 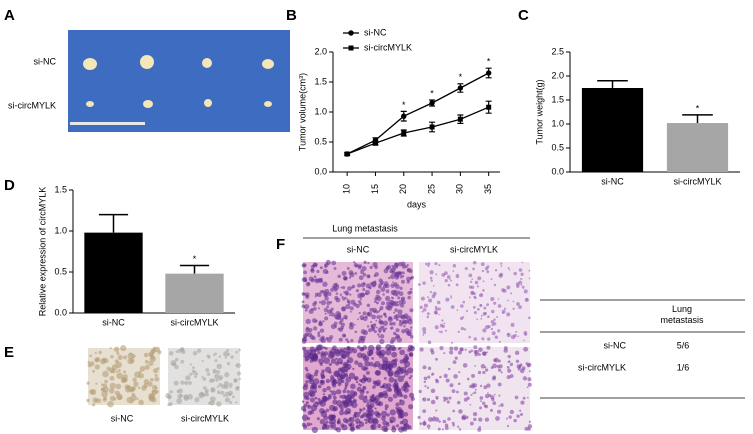 I want to click on marker, so click(x=460, y=119).